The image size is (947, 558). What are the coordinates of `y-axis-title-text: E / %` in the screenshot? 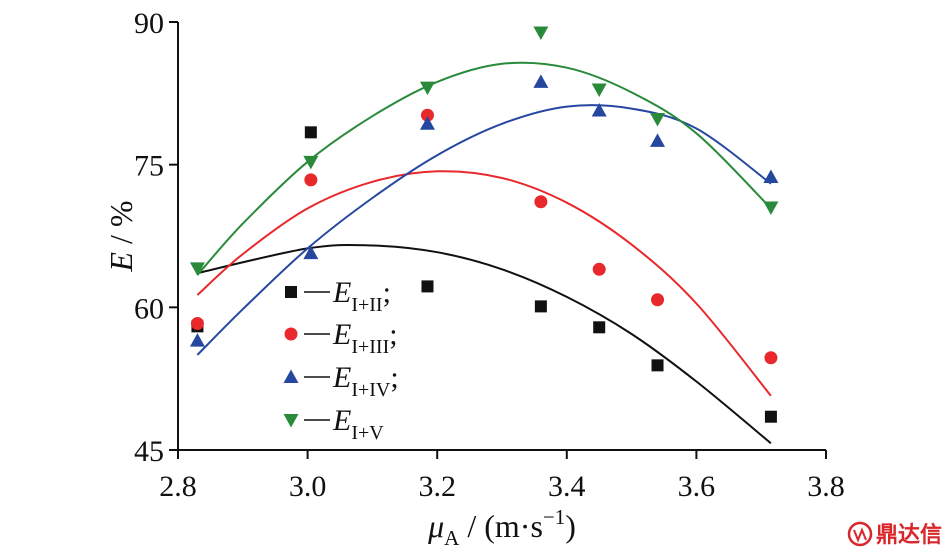 It's located at (121, 236).